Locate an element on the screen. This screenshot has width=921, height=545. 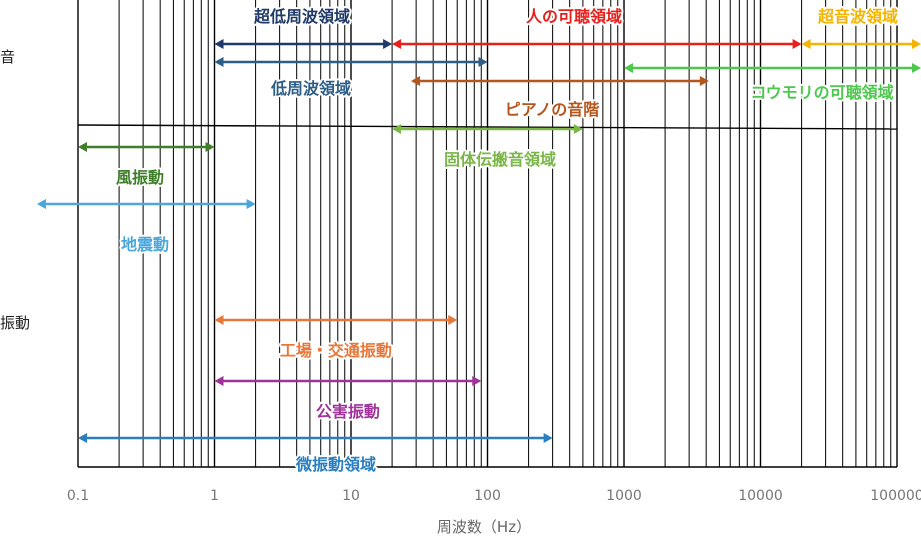
range-label: 地震動 is located at coordinates (145, 244).